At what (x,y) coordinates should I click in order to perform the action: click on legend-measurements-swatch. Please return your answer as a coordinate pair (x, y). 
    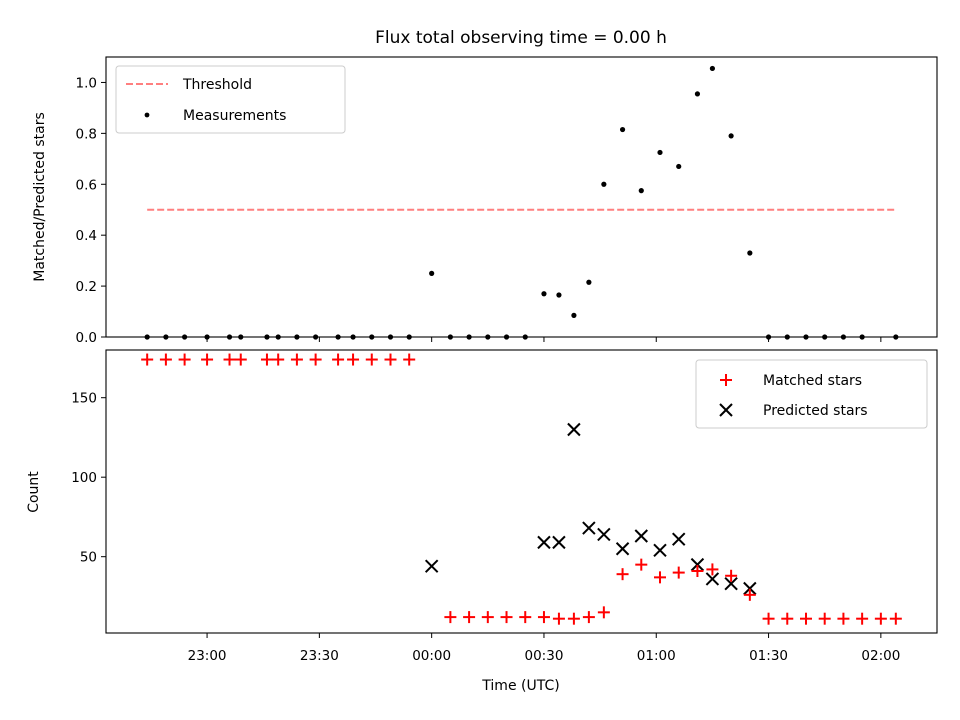
    Looking at the image, I should click on (147, 115).